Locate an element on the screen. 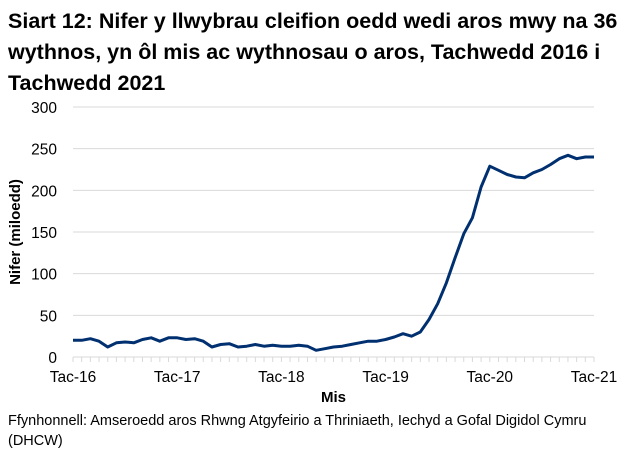 This screenshot has width=637, height=463. x-tick-label: Tac-17 is located at coordinates (177, 377).